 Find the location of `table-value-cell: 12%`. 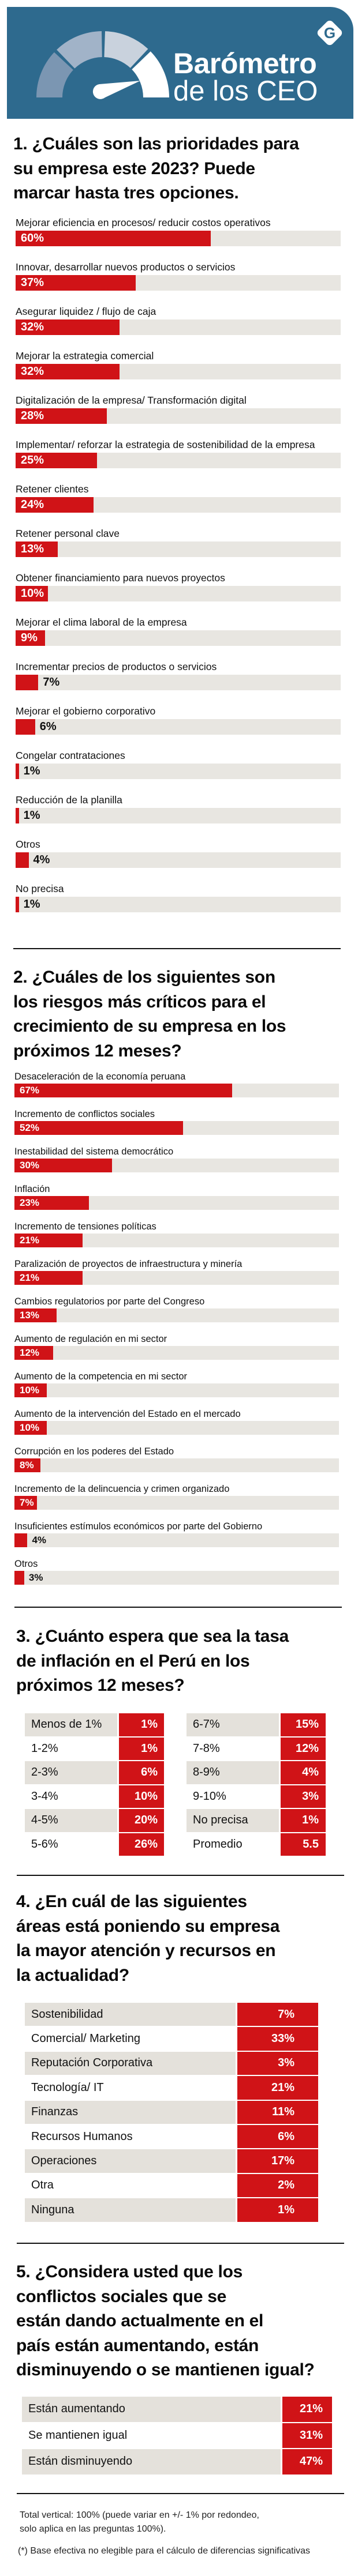

table-value-cell: 12% is located at coordinates (303, 1748).